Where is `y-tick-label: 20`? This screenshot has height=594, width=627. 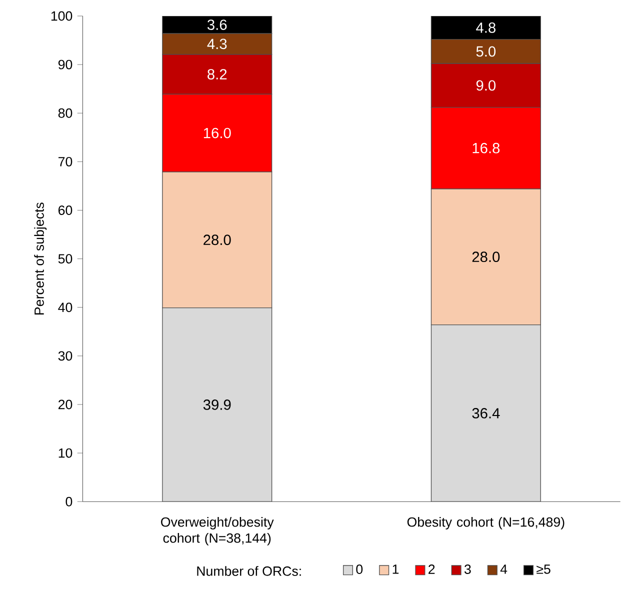 y-tick-label: 20 is located at coordinates (65, 405).